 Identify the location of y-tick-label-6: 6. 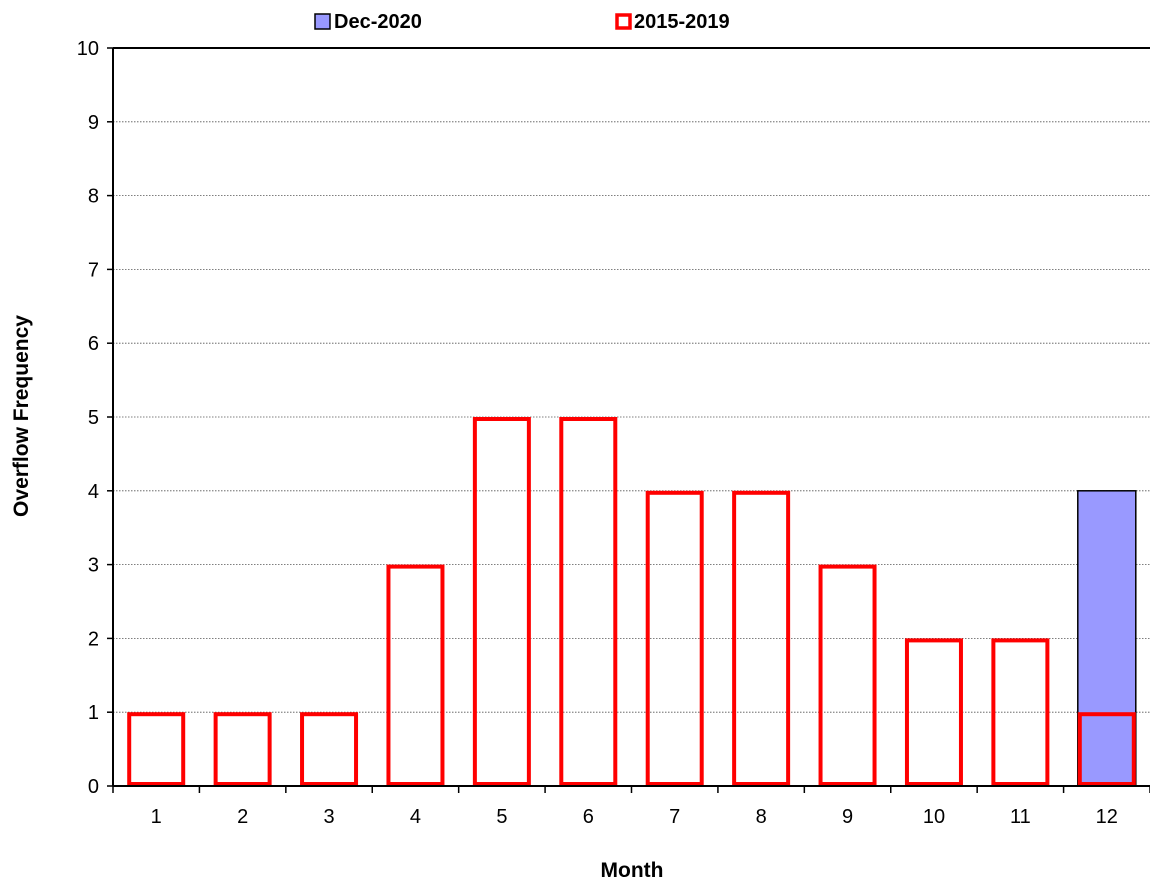
(93, 344).